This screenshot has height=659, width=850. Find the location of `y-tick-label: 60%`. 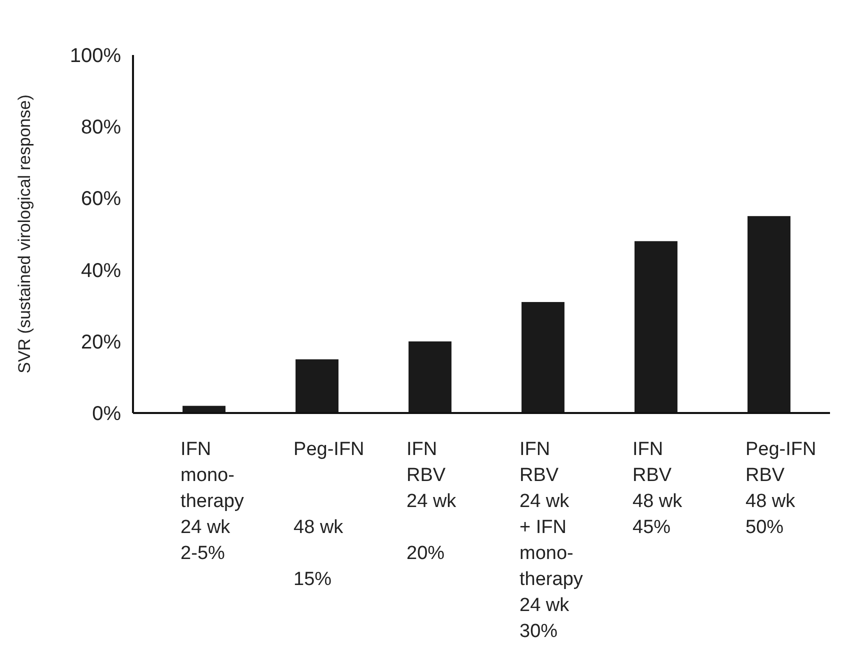

y-tick-label: 60% is located at coordinates (101, 199).